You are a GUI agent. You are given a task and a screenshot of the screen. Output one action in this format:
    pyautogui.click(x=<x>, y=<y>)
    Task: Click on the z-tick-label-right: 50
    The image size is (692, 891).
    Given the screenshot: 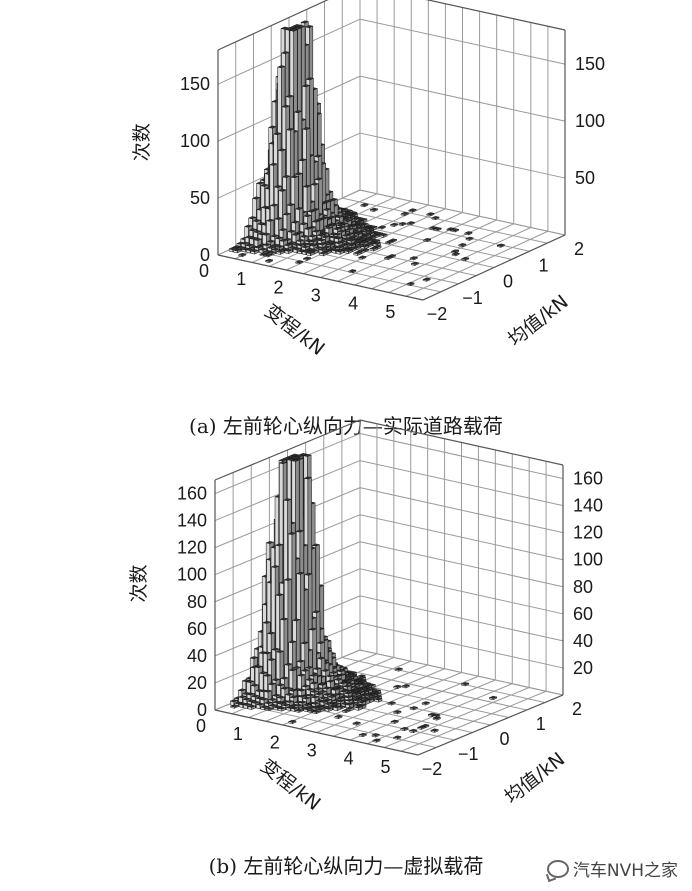 What is the action you would take?
    pyautogui.click(x=585, y=178)
    